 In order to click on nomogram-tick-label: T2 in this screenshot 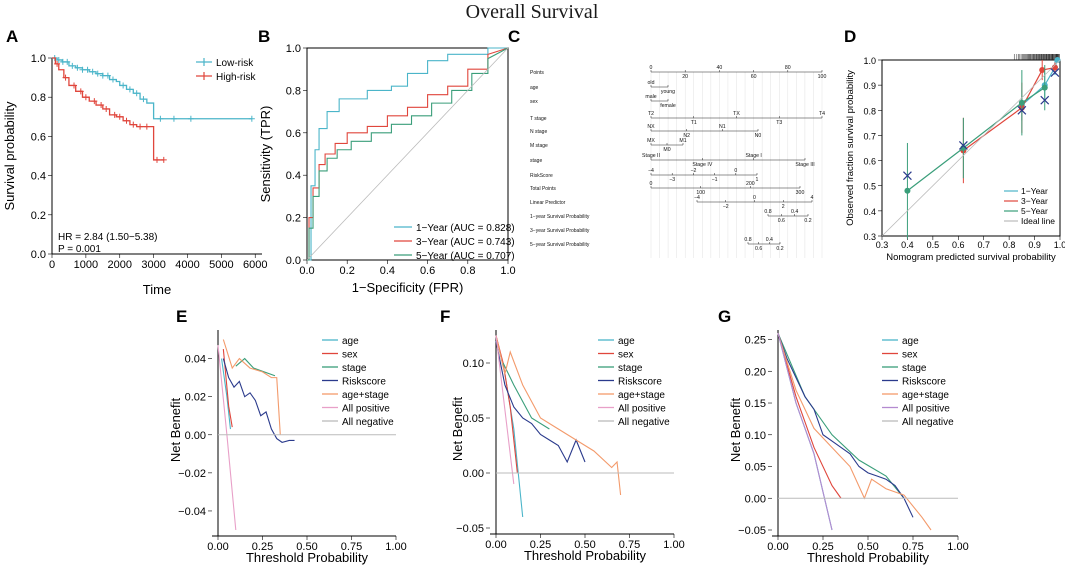, I will do `click(651, 114)`.